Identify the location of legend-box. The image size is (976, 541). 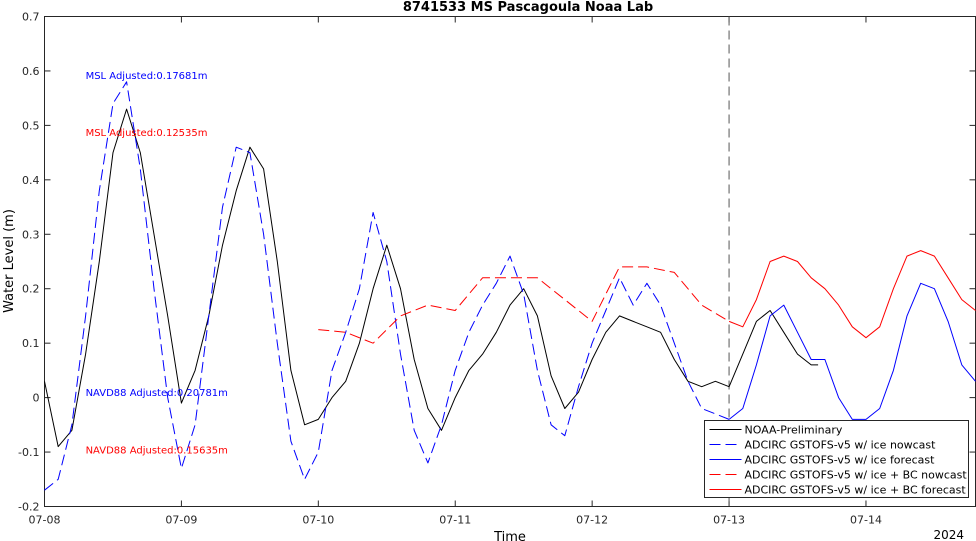
(836, 459).